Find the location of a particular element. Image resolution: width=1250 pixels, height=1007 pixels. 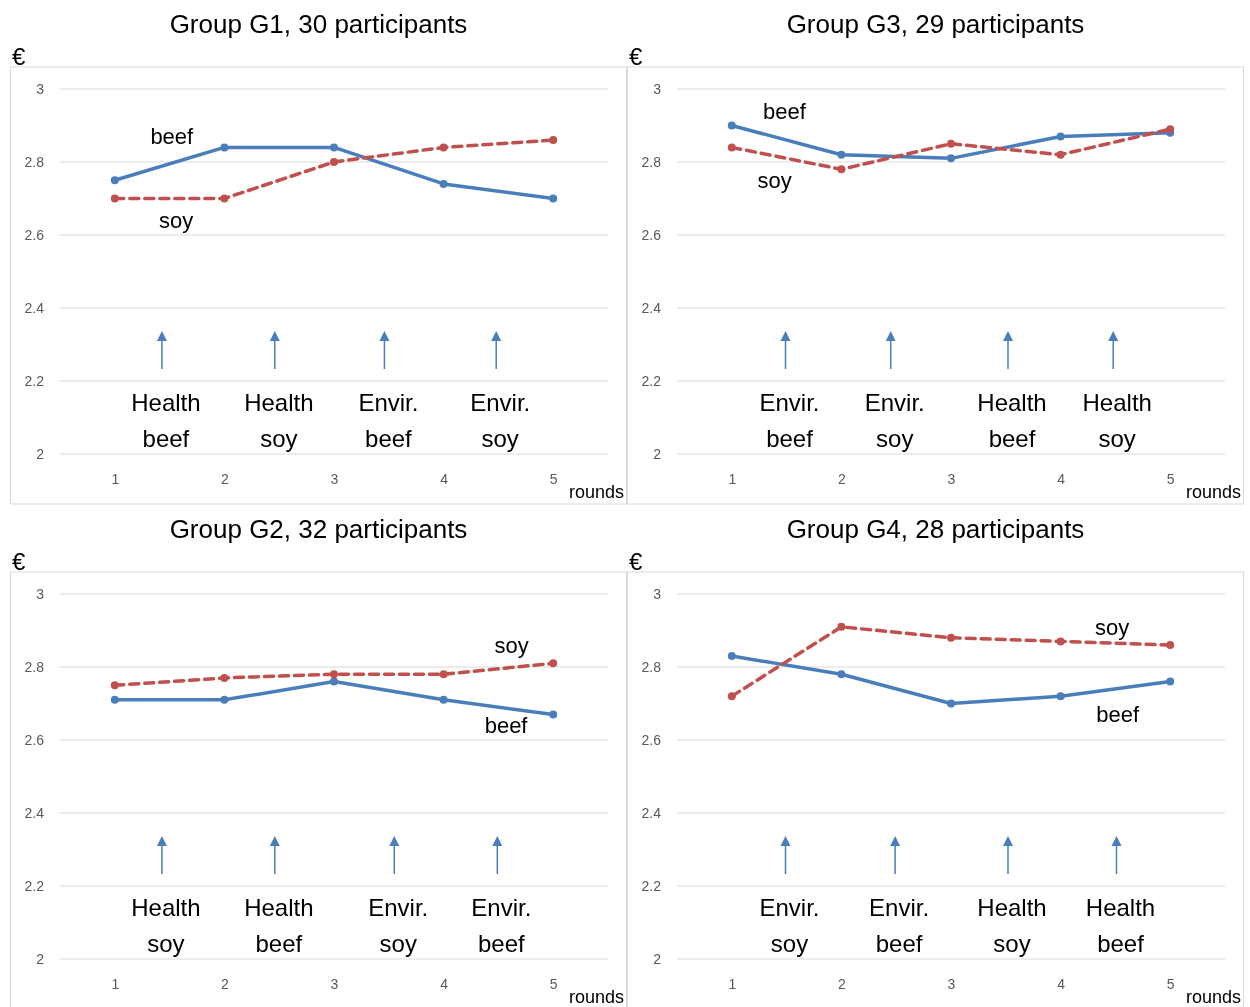

chart-title: Group G1, 30 participants is located at coordinates (318, 24).